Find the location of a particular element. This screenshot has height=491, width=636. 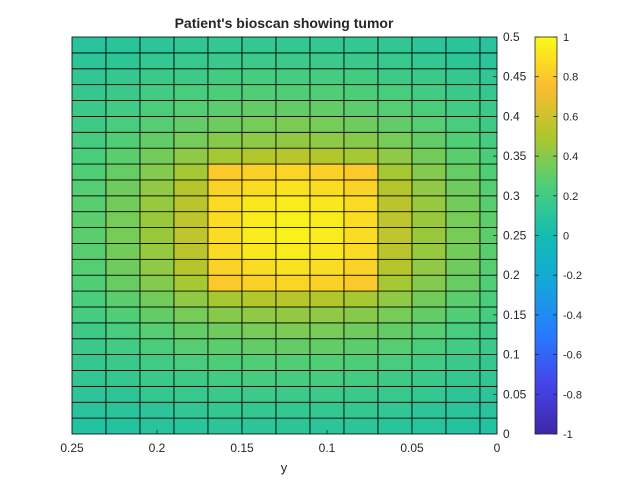

y-tick-label: 0.15 is located at coordinates (515, 315).